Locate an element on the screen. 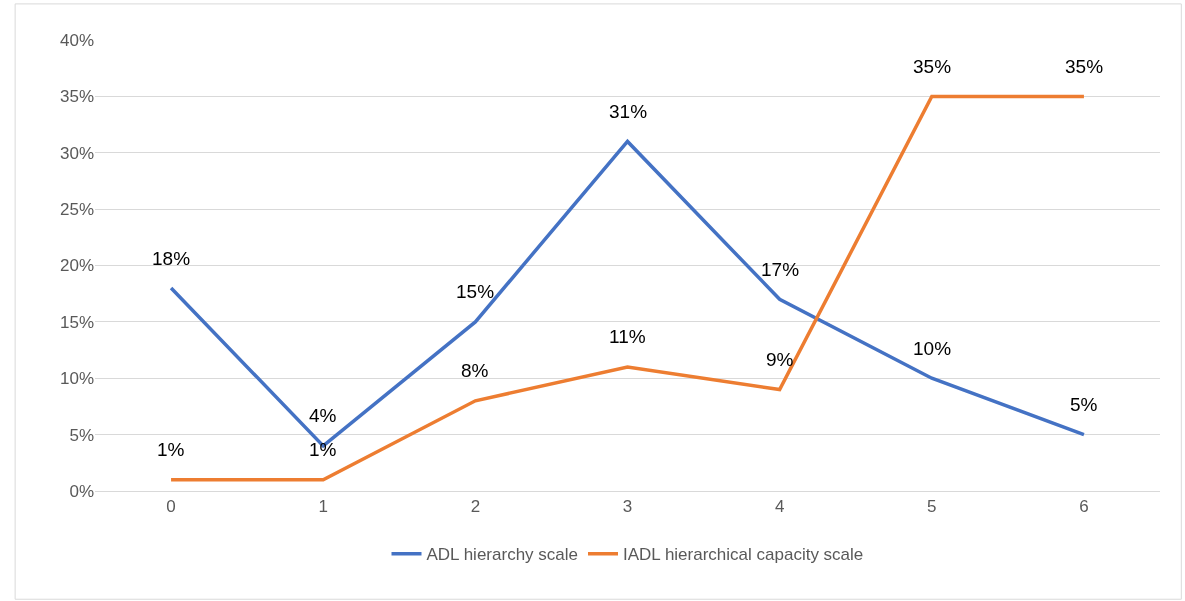 The image size is (1185, 601). y-tick-label: 30% is located at coordinates (76, 153).